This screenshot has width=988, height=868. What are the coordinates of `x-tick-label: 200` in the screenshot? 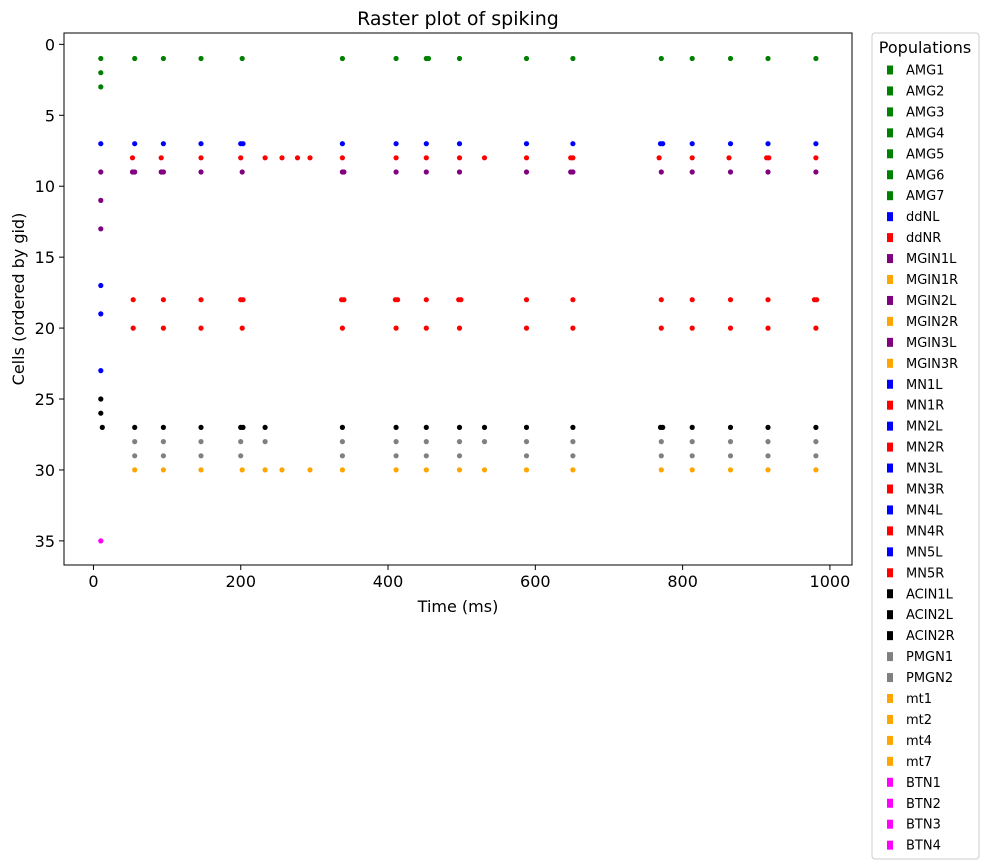 It's located at (240, 581).